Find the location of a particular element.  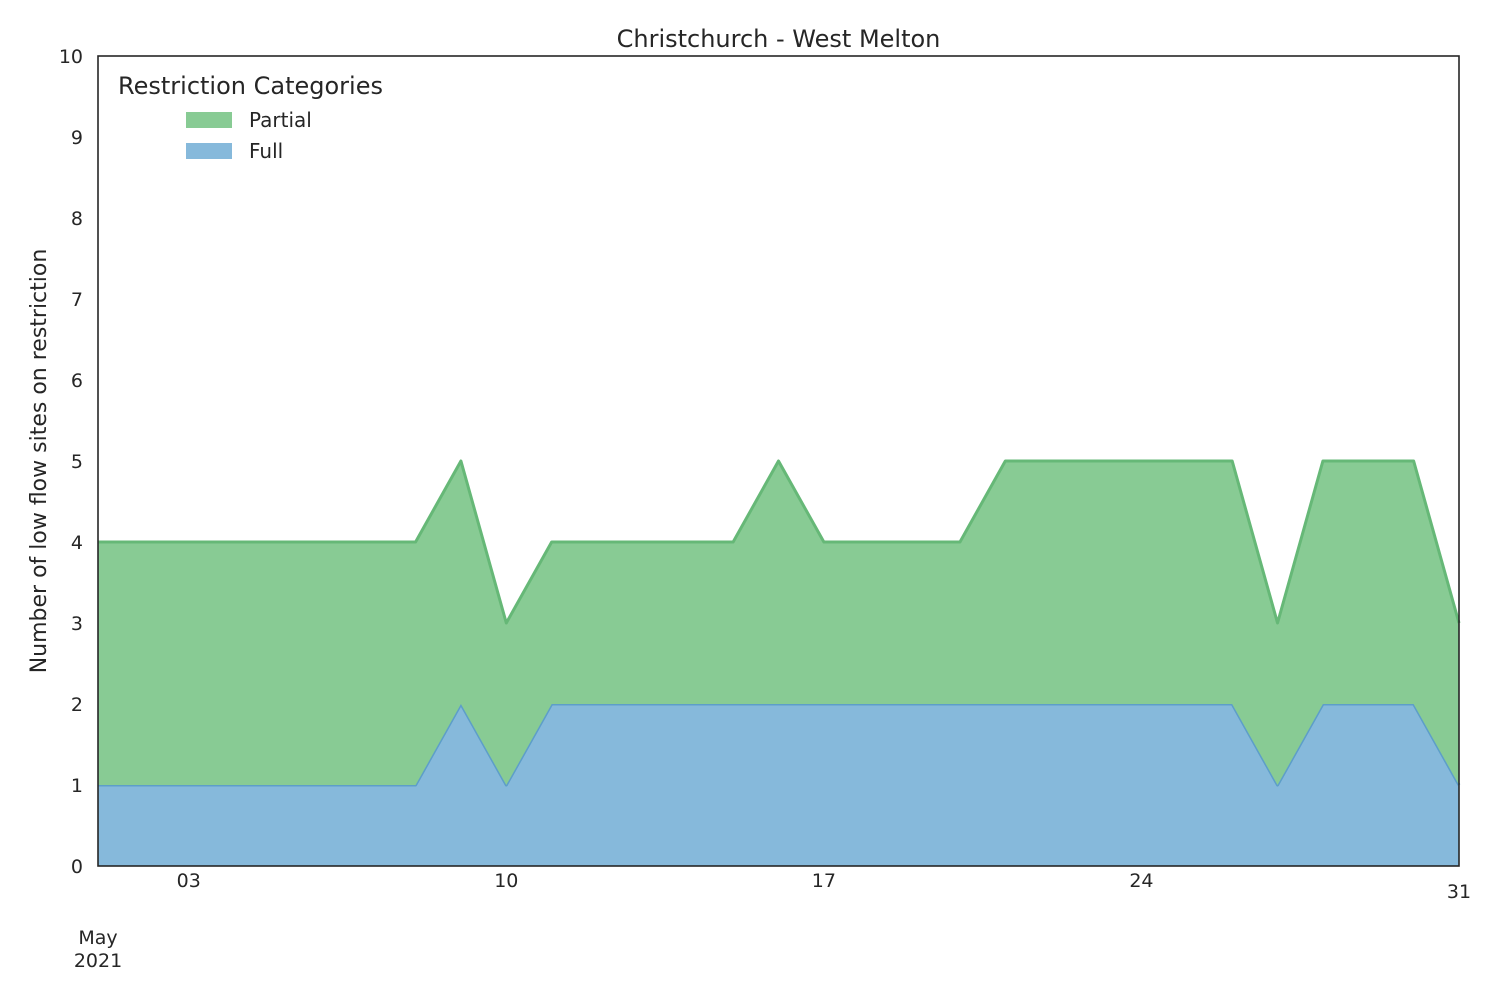

y-tick-label: 6 is located at coordinates (77, 381).